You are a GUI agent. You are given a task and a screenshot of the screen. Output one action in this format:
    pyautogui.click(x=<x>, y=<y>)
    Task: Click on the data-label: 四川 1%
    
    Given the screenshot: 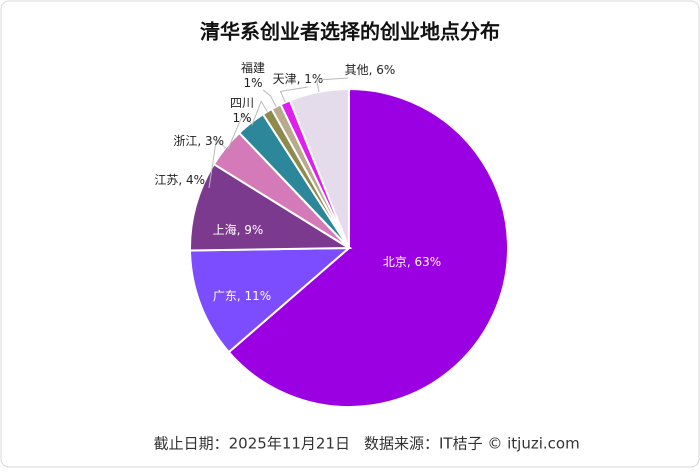 What is the action you would take?
    pyautogui.click(x=242, y=110)
    